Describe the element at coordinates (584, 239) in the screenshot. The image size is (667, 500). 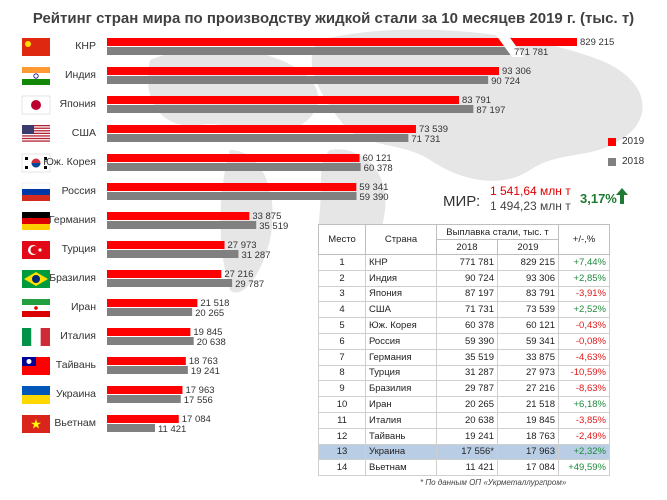
I see `header-change: +/-,%` at that location.